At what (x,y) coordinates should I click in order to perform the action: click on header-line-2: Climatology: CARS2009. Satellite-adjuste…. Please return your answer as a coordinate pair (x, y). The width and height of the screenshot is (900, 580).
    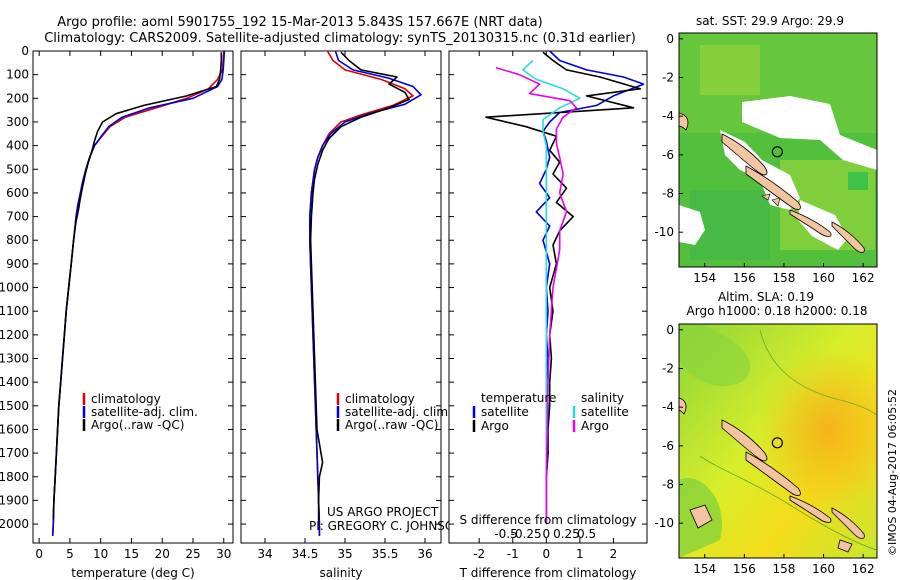
    Looking at the image, I should click on (340, 38).